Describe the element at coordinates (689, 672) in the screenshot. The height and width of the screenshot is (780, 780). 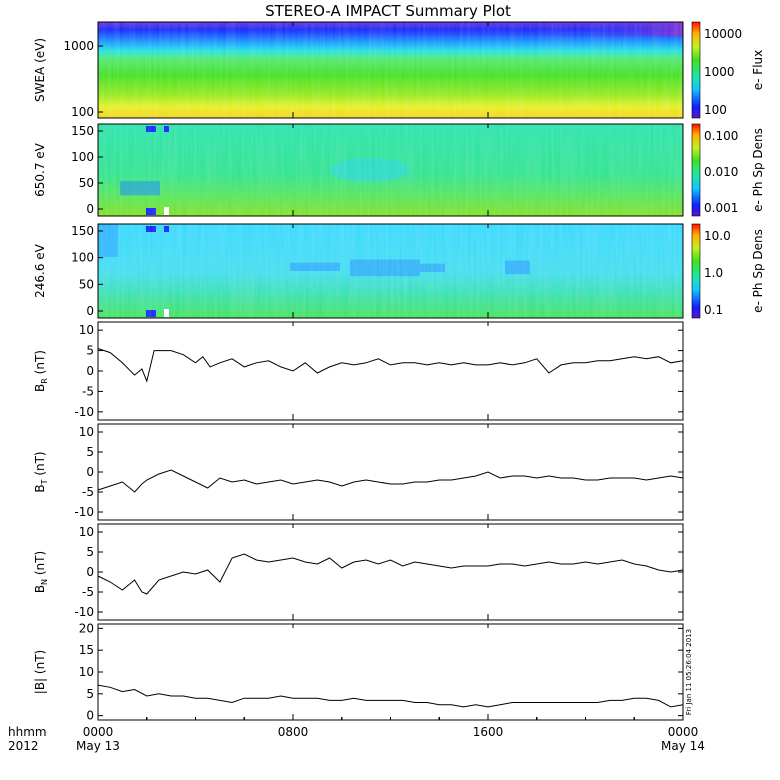
I see `timestamp-stamp: Fri Jan 11 05:26:04 2013` at that location.